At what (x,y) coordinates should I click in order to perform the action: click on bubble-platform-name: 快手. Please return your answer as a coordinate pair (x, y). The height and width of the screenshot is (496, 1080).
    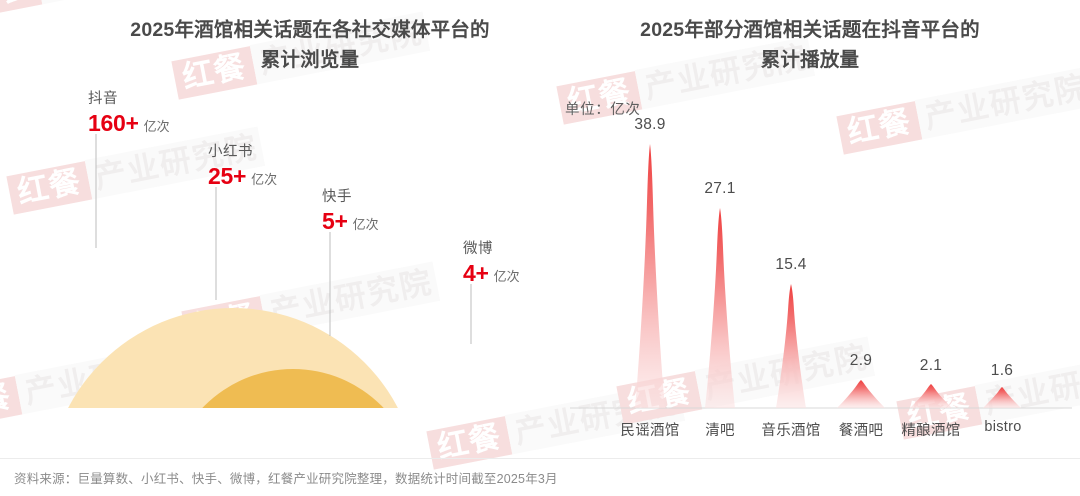
    Looking at the image, I should click on (337, 197).